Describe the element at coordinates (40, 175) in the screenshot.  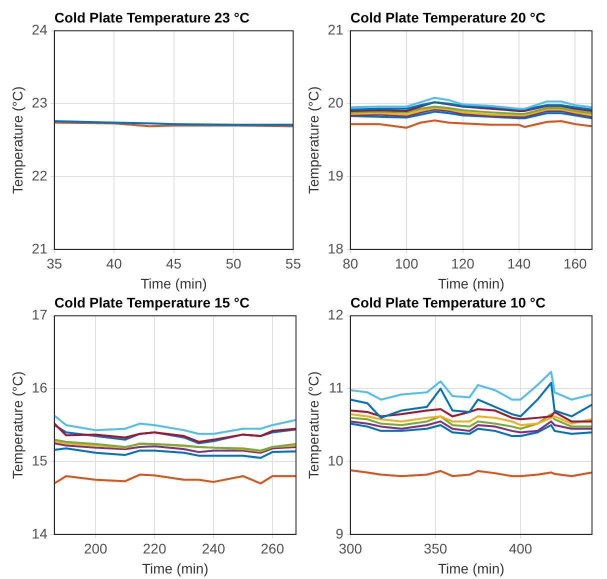
I see `y-tick-label: 22` at that location.